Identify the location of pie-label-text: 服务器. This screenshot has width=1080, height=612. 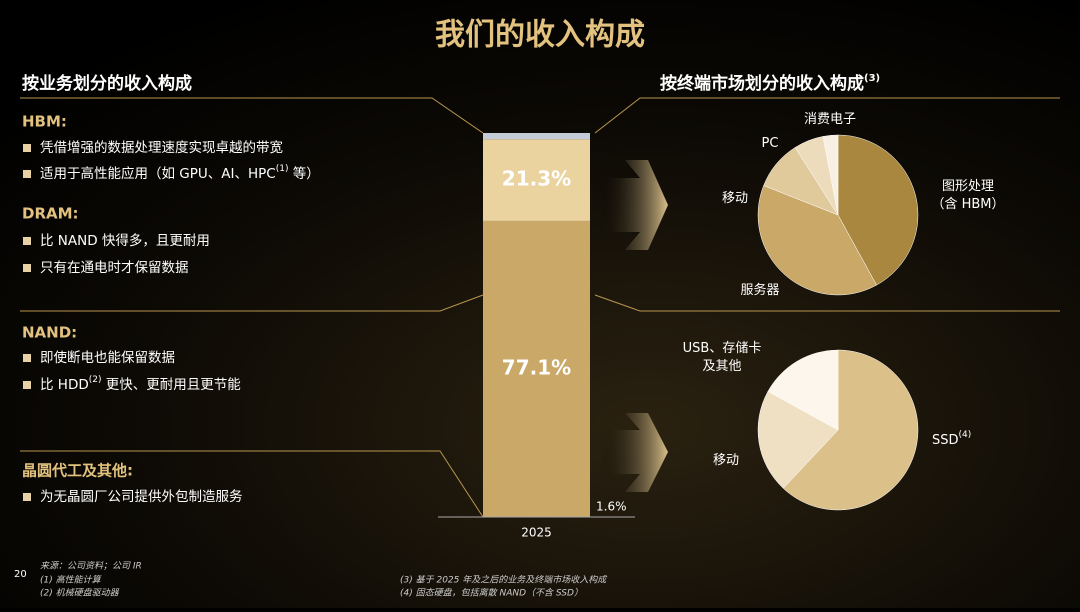
(759, 290).